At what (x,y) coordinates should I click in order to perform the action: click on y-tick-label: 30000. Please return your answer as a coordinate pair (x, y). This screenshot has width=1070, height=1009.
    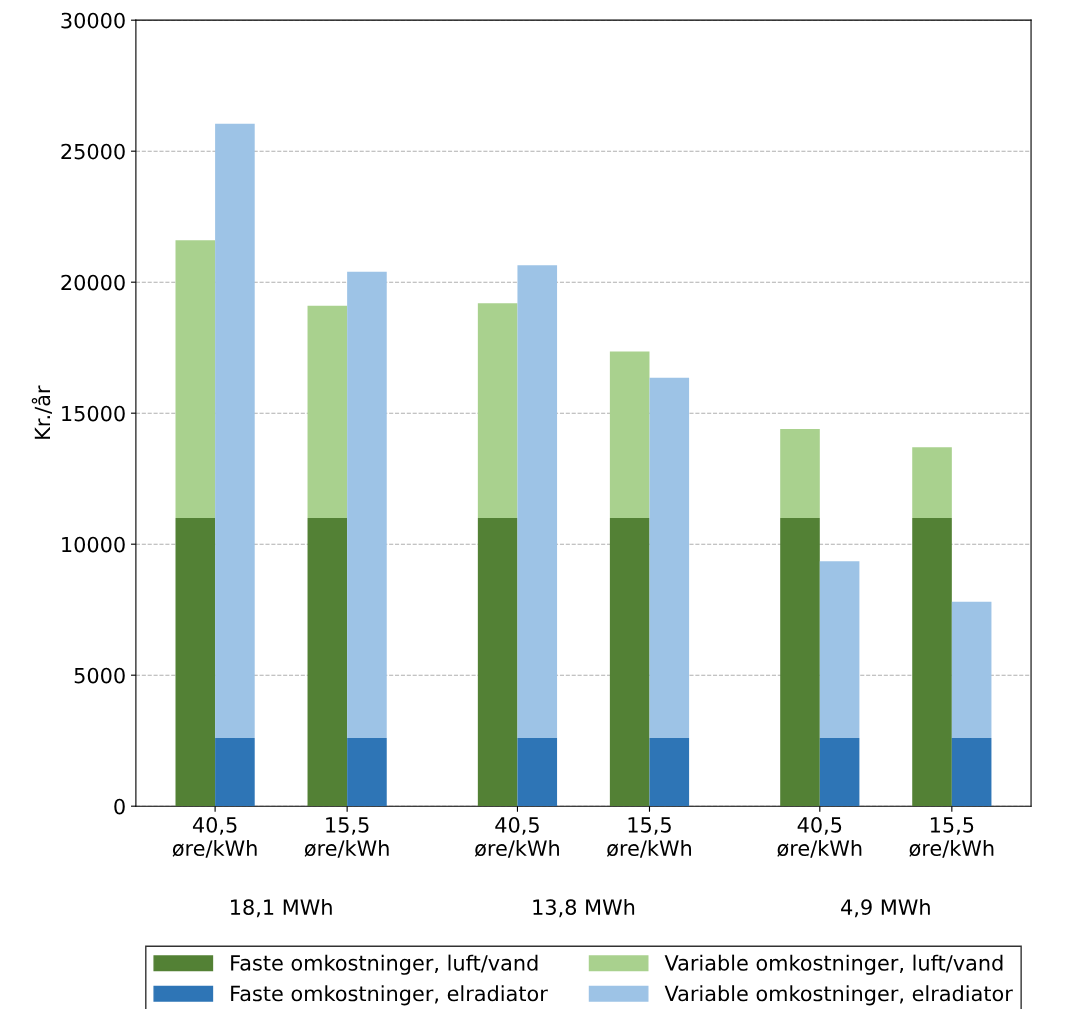
    Looking at the image, I should click on (93, 20).